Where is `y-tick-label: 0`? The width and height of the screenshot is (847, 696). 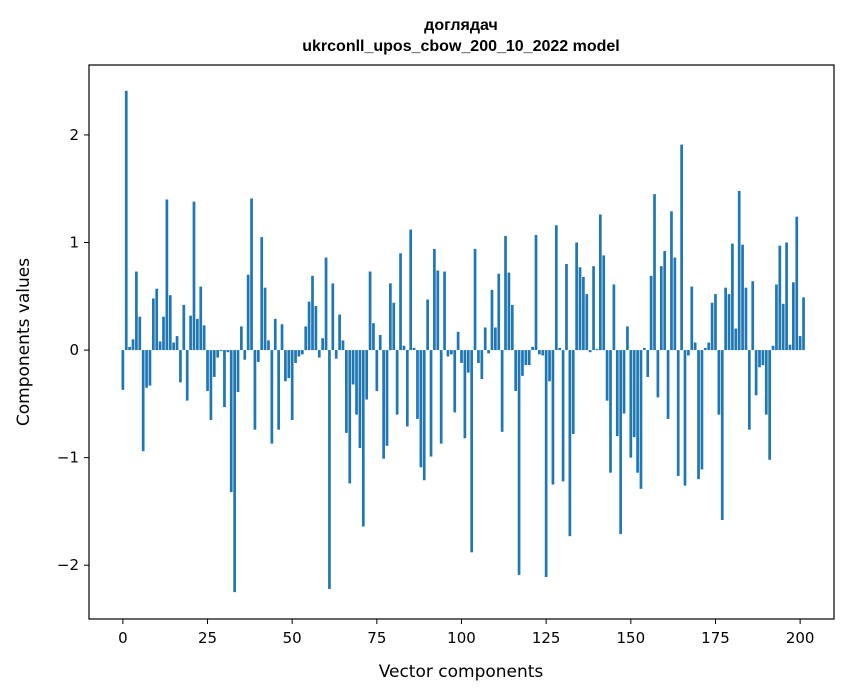
y-tick-label: 0 is located at coordinates (74, 350).